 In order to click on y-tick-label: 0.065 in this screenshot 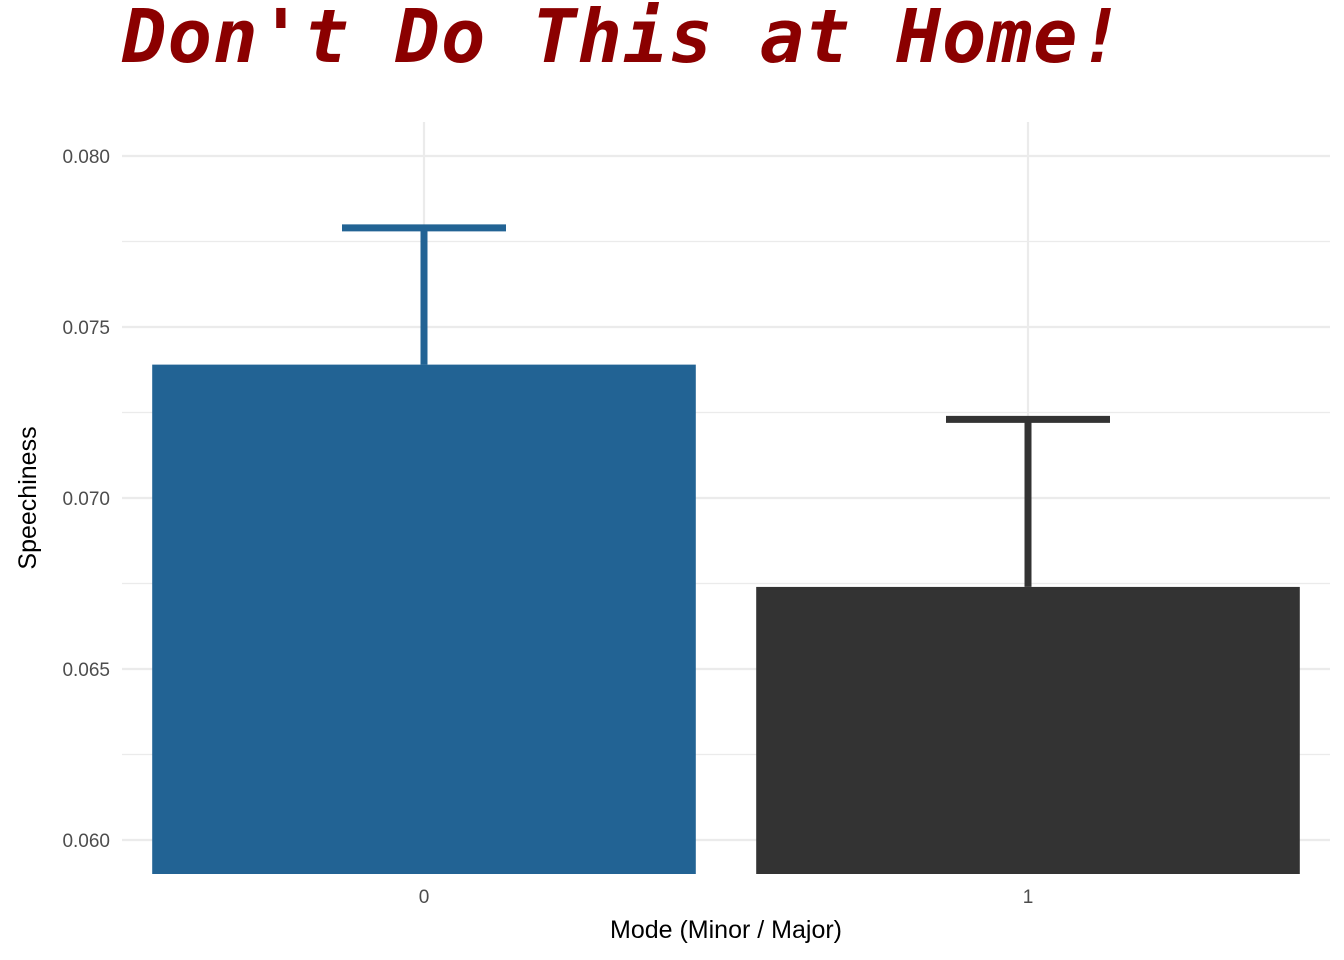, I will do `click(86, 670)`.